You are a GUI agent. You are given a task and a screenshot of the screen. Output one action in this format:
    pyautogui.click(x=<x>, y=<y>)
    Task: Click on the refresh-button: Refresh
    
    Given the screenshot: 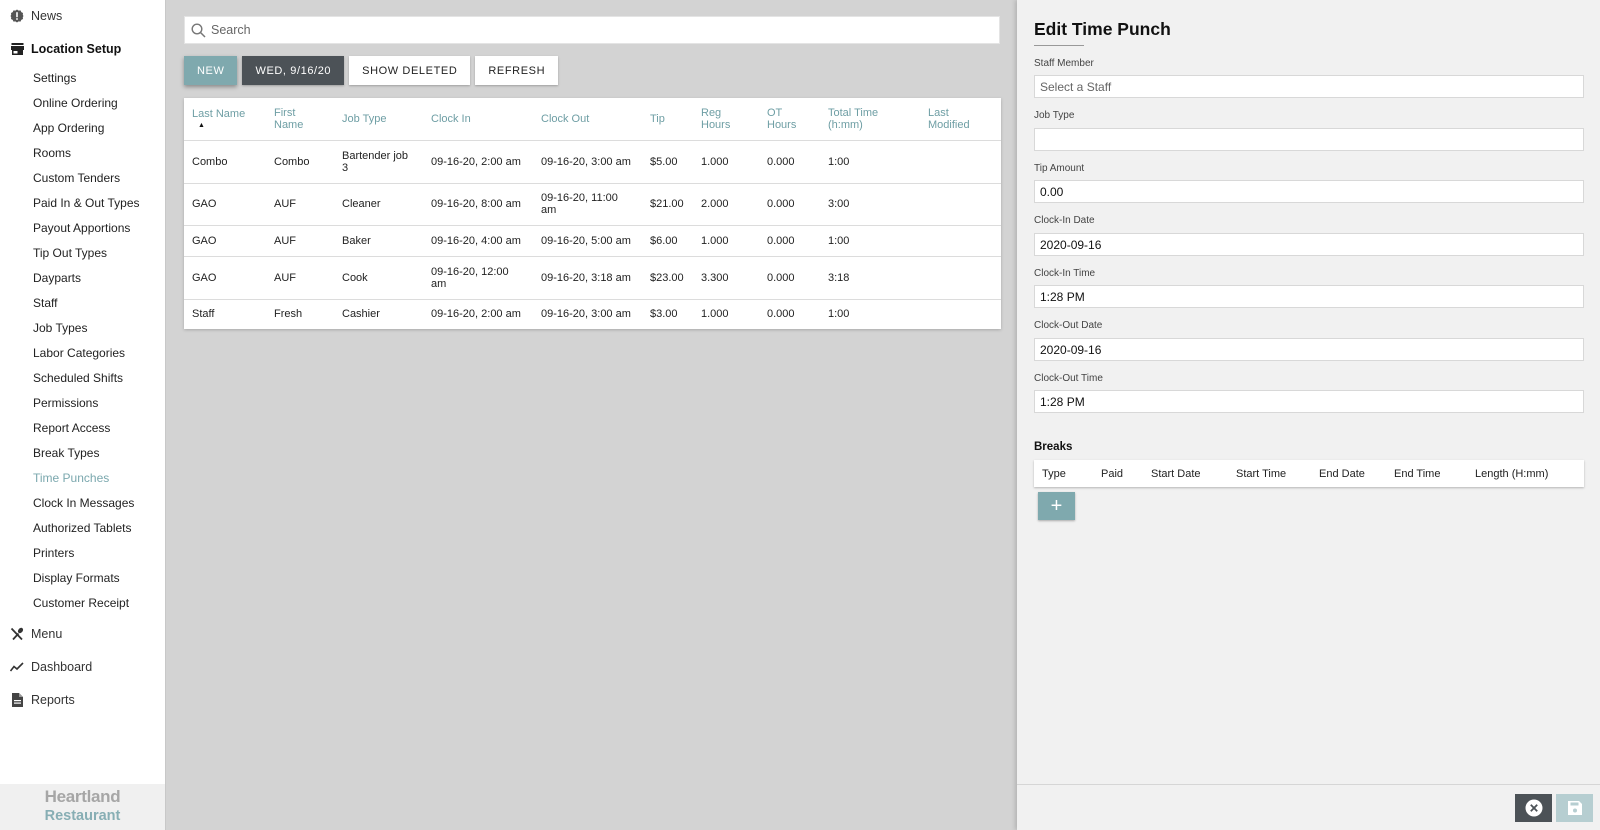 What is the action you would take?
    pyautogui.click(x=517, y=70)
    